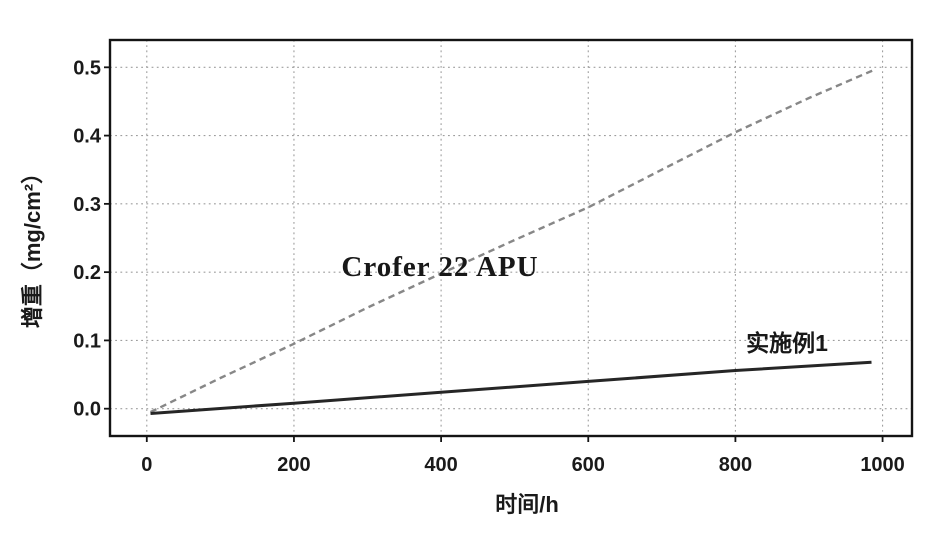 The image size is (934, 552). Describe the element at coordinates (32, 245) in the screenshot. I see `y-axis-title: 增重（mg/cm²）` at that location.